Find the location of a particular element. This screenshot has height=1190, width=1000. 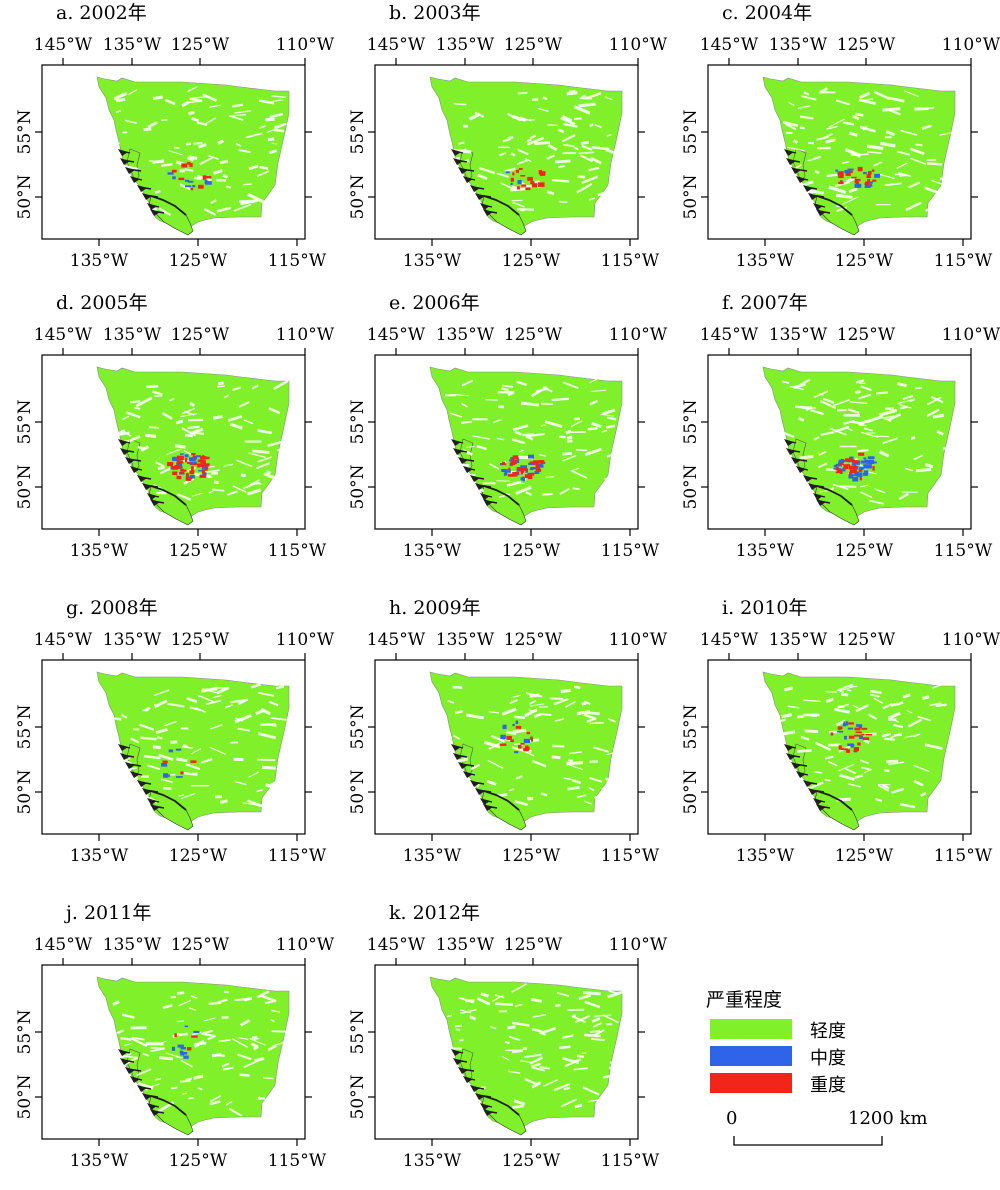

legend-label-light: 轻度 is located at coordinates (828, 1031).